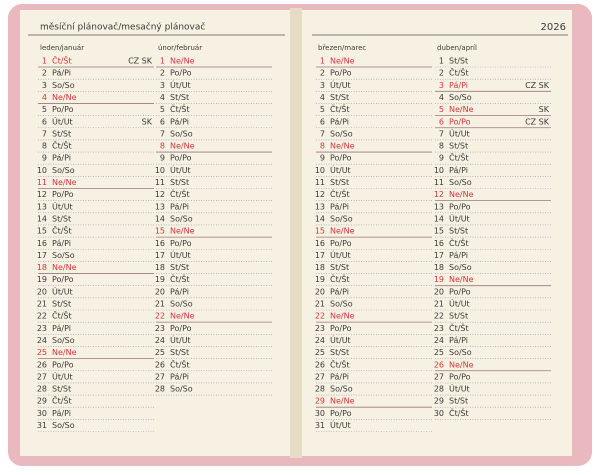 The image size is (600, 475). Describe the element at coordinates (162, 61) in the screenshot. I see `day-number: 1` at that location.